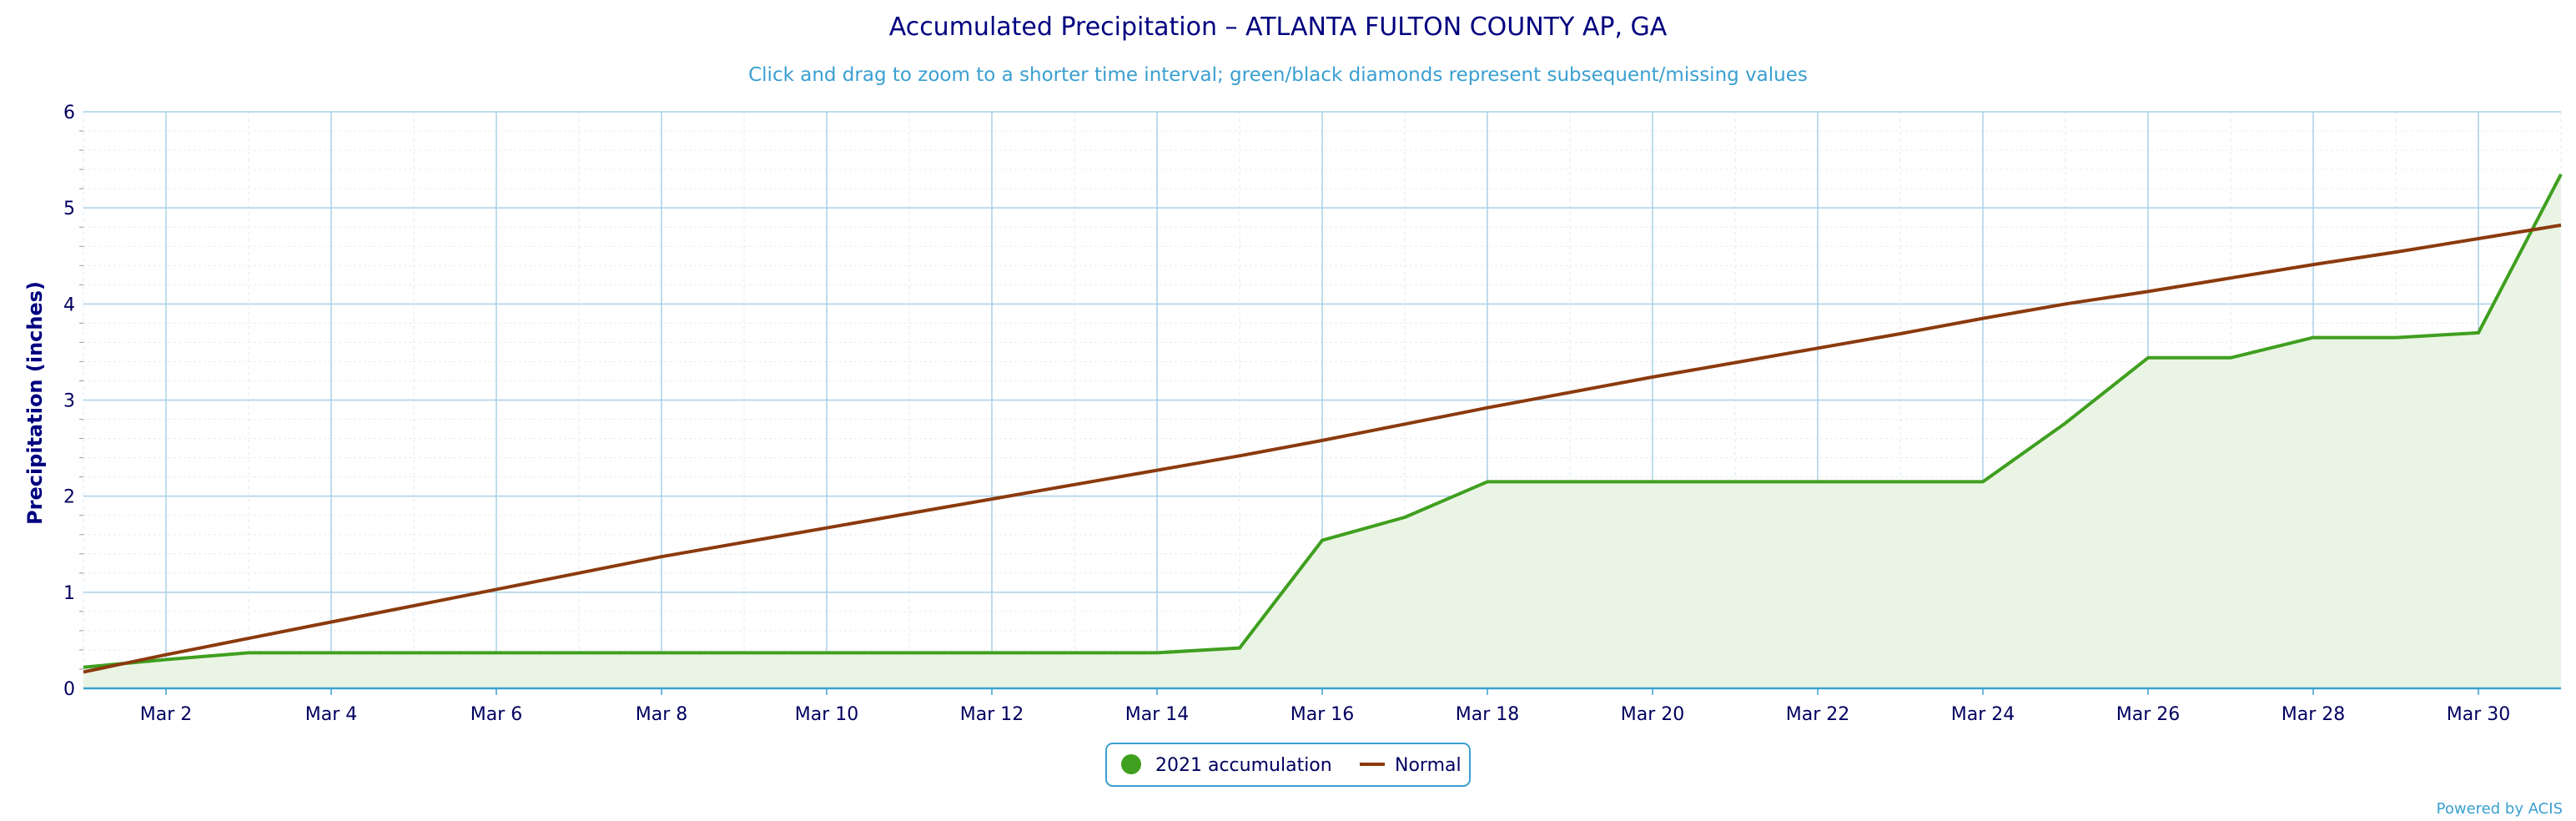  What do you see at coordinates (69, 209) in the screenshot?
I see `y-tick-label: 5` at bounding box center [69, 209].